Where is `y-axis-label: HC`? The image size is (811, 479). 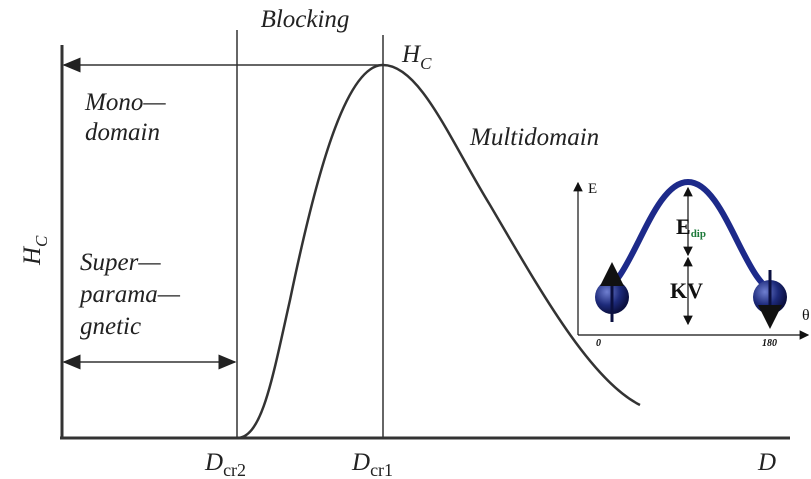
y-axis-label: HC is located at coordinates (35, 250).